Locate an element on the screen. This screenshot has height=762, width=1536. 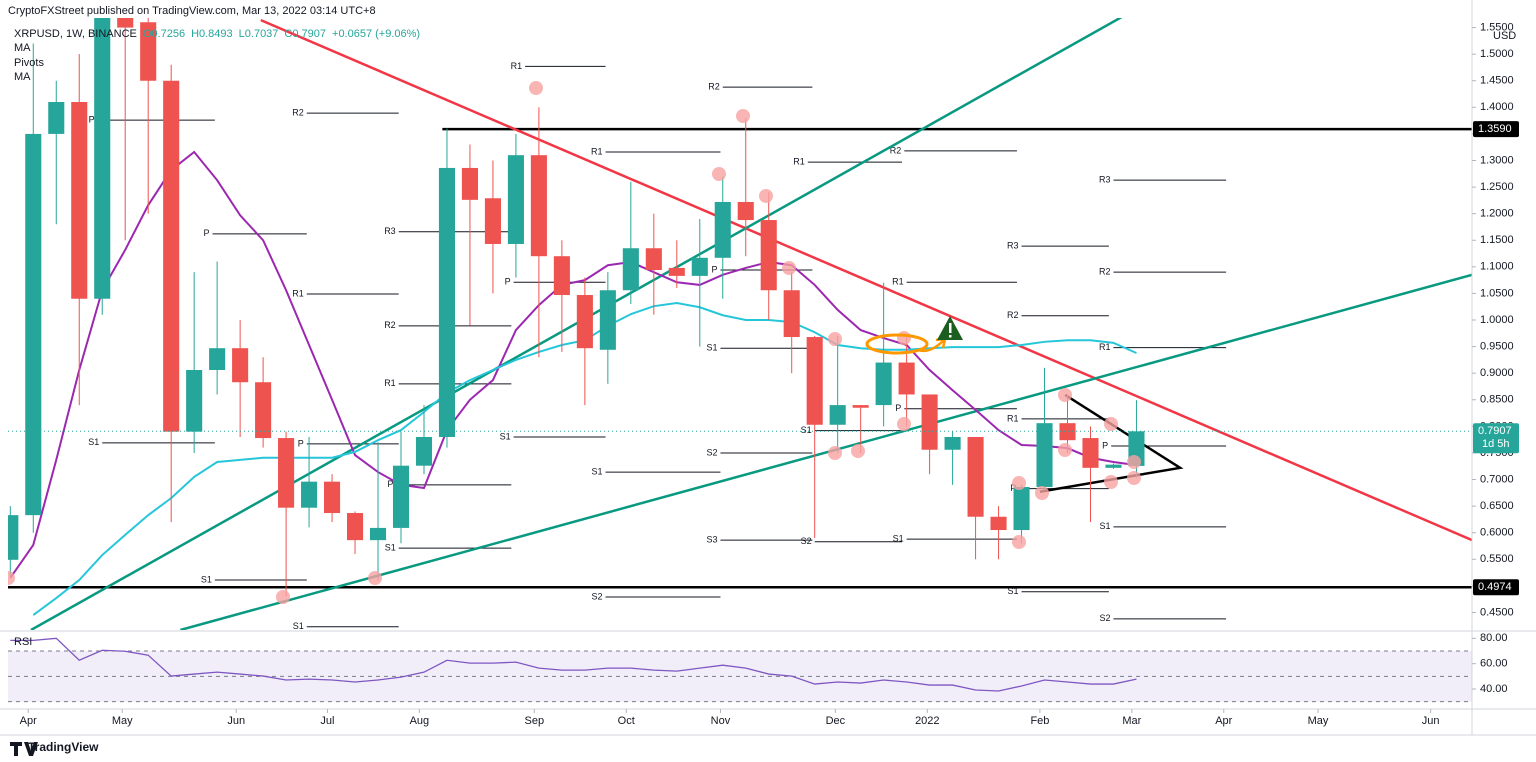
level-label: 1.3590 is located at coordinates (1495, 129).